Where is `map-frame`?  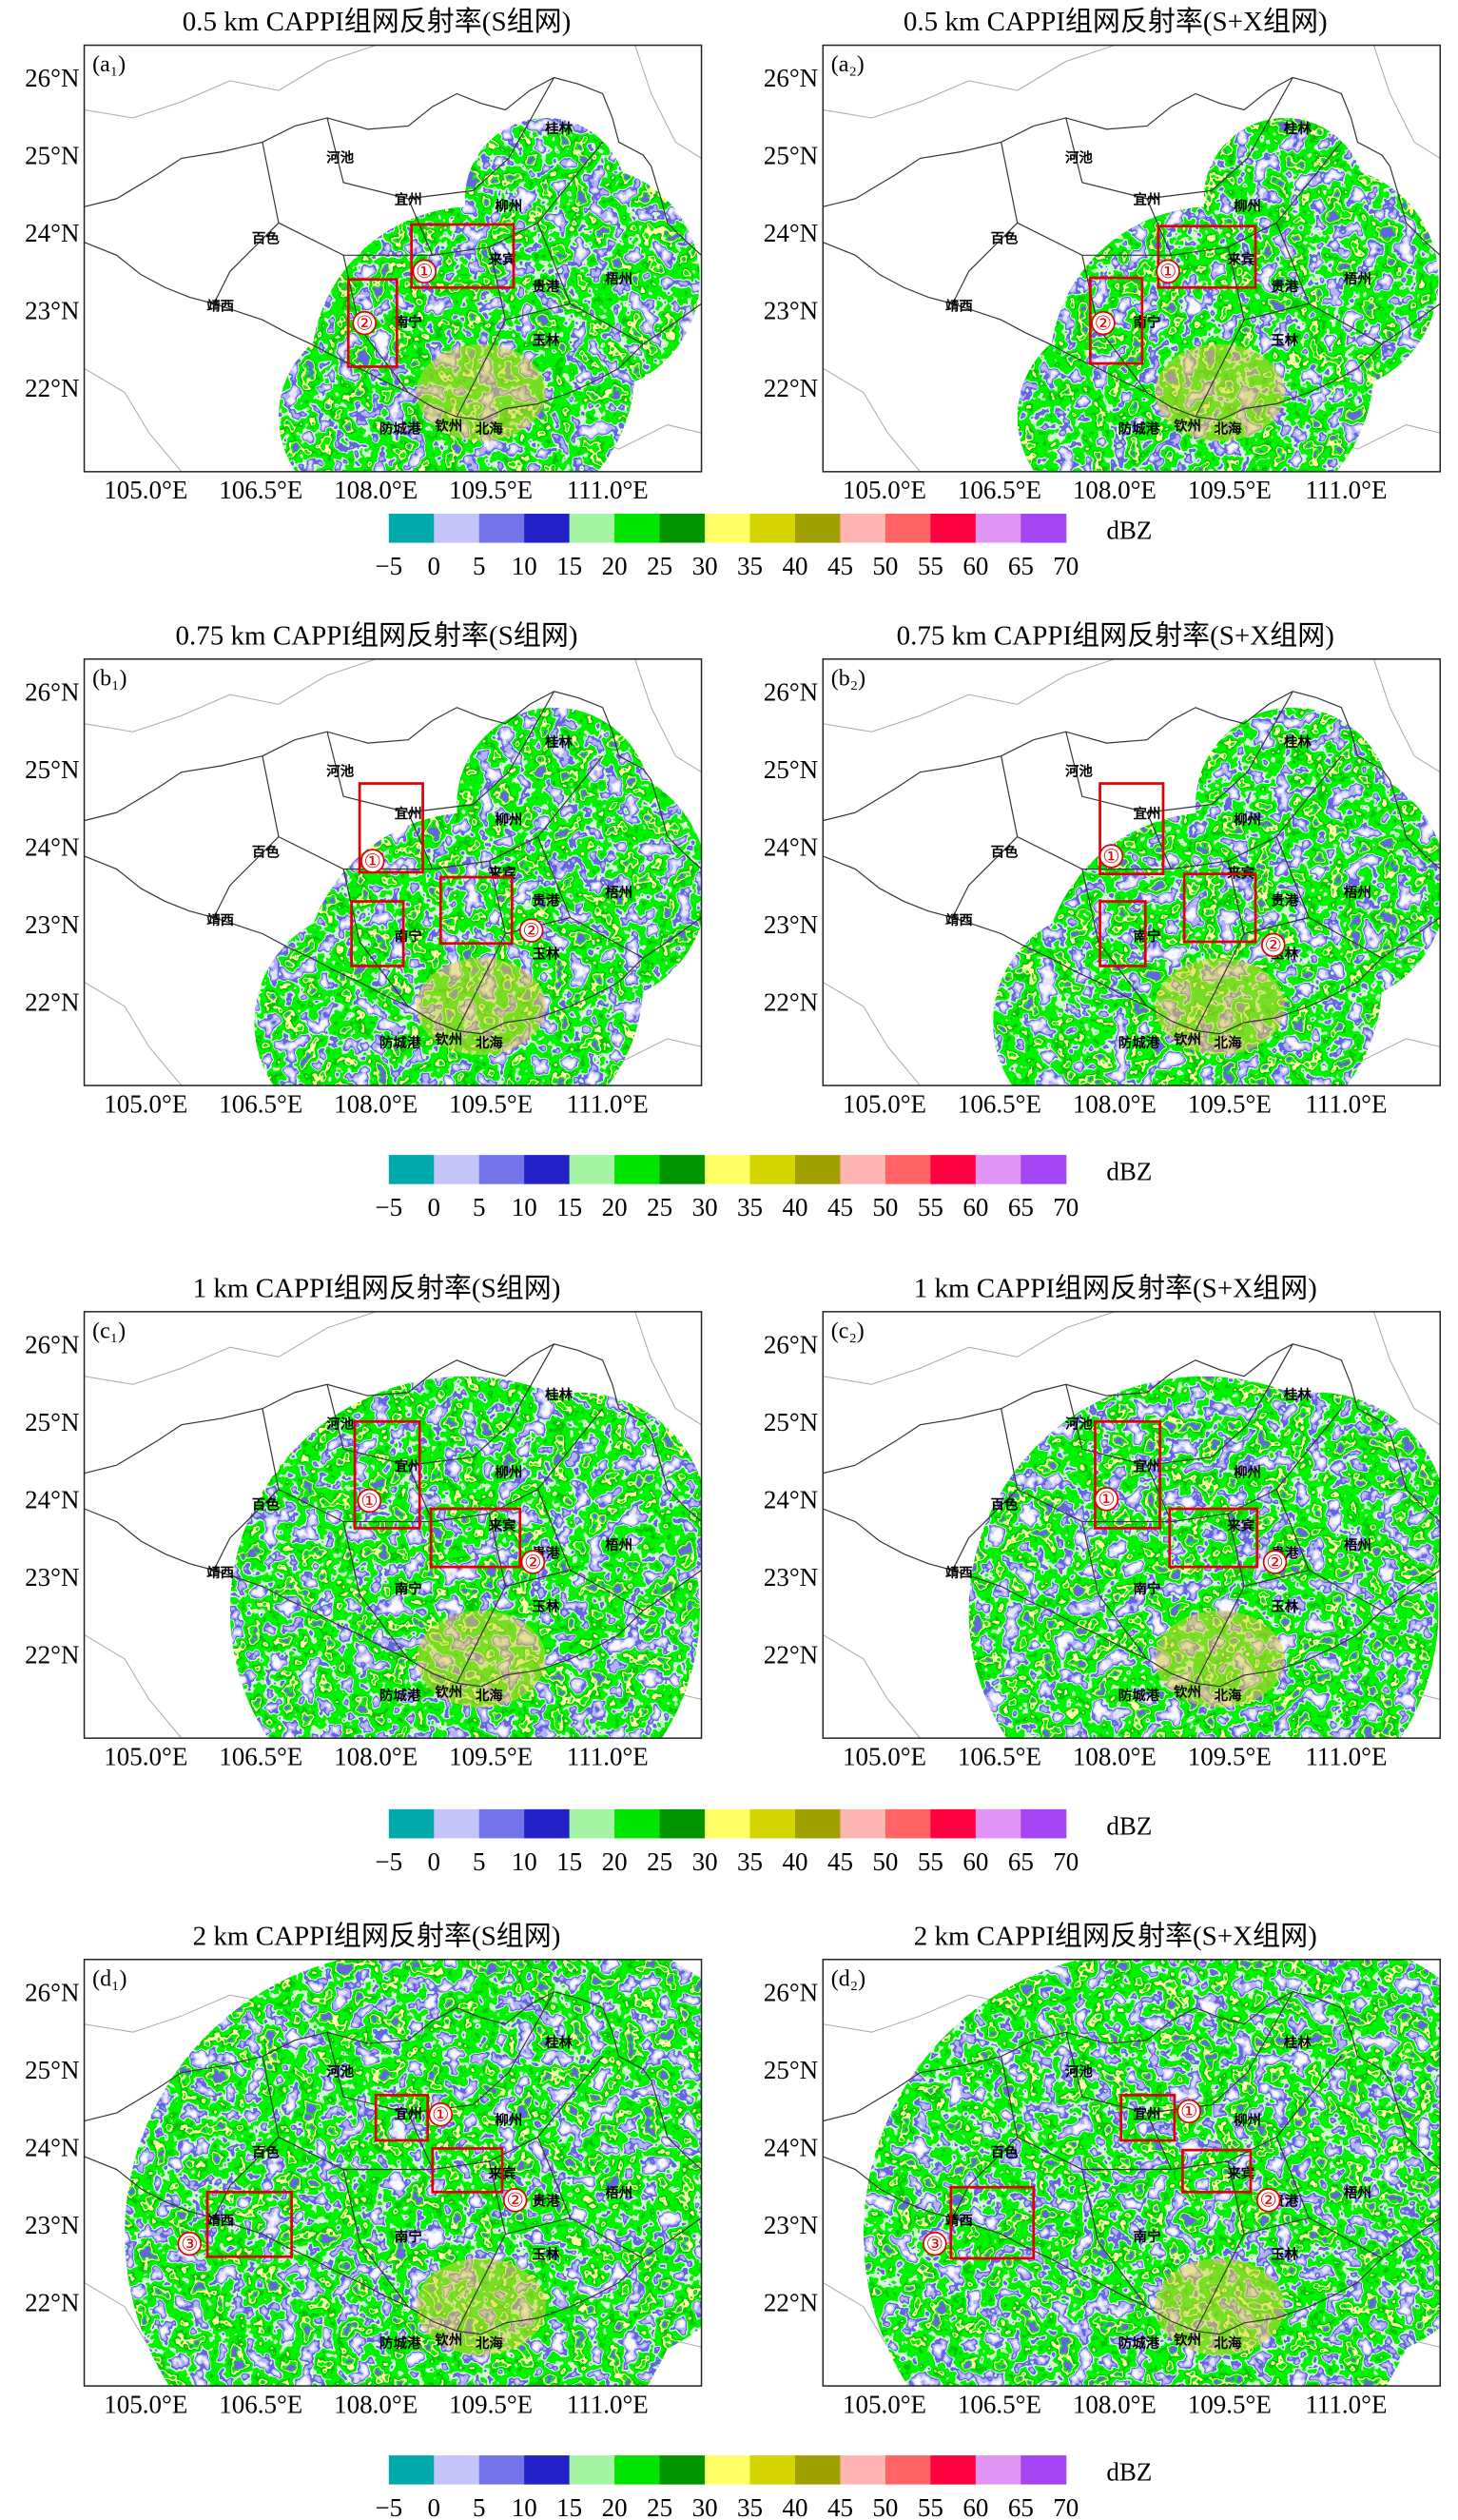
map-frame is located at coordinates (1132, 1525).